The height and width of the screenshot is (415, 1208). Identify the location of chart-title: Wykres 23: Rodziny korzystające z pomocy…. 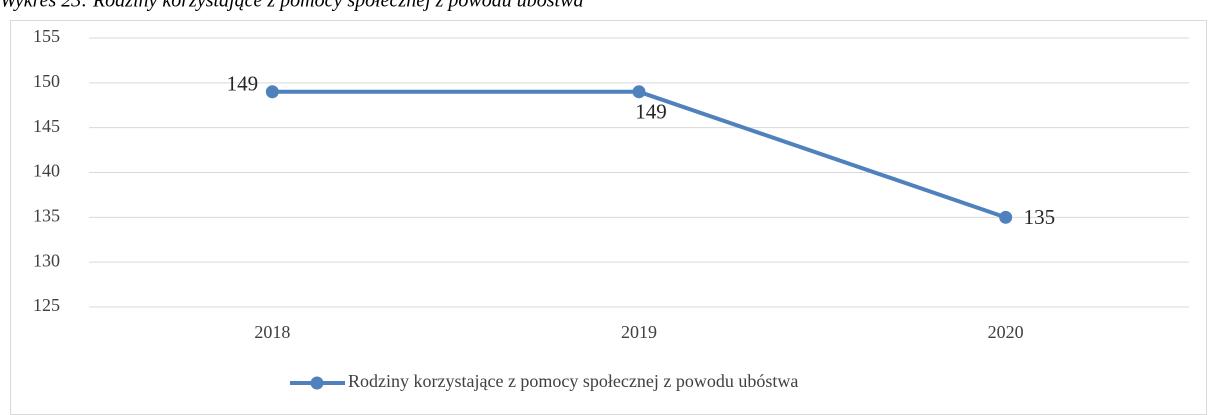
(291, 6).